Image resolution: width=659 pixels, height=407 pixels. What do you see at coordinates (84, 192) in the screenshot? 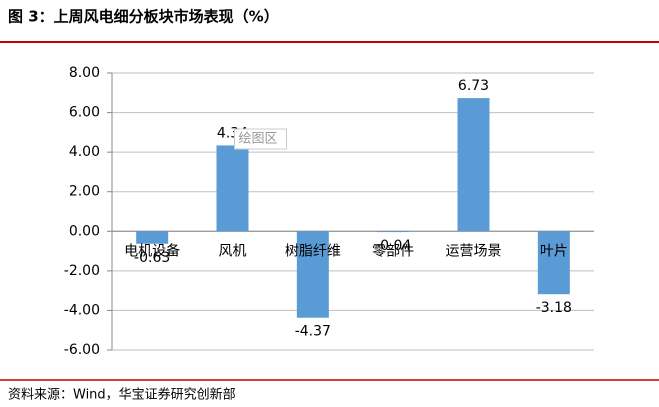
I see `y-tick-label: 2.00` at bounding box center [84, 192].